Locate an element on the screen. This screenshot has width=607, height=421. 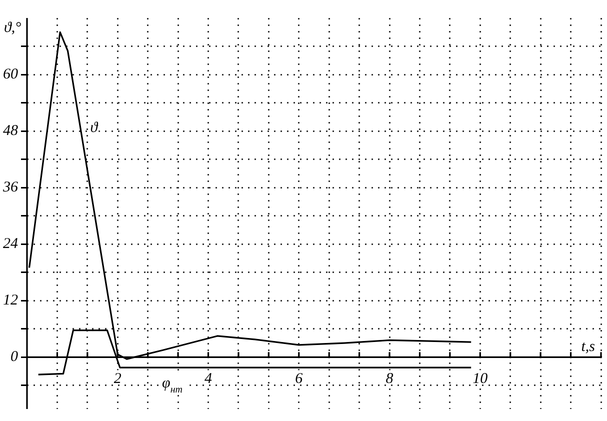
y-tick-label: 0 is located at coordinates (14, 357).